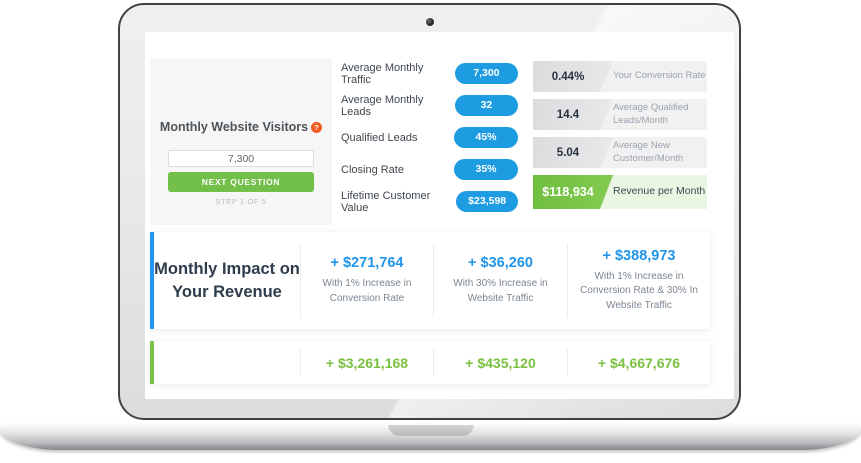 The width and height of the screenshot is (861, 463). Describe the element at coordinates (500, 291) in the screenshot. I see `impact-description: With 30% Increase in Website Traffic` at that location.